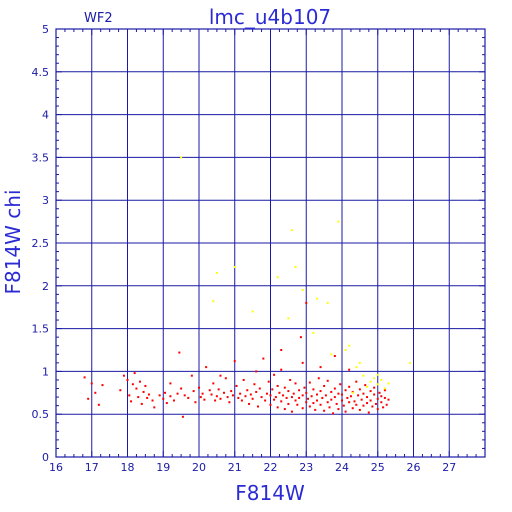  What do you see at coordinates (45, 115) in the screenshot?
I see `y-tick-label: 4` at bounding box center [45, 115].